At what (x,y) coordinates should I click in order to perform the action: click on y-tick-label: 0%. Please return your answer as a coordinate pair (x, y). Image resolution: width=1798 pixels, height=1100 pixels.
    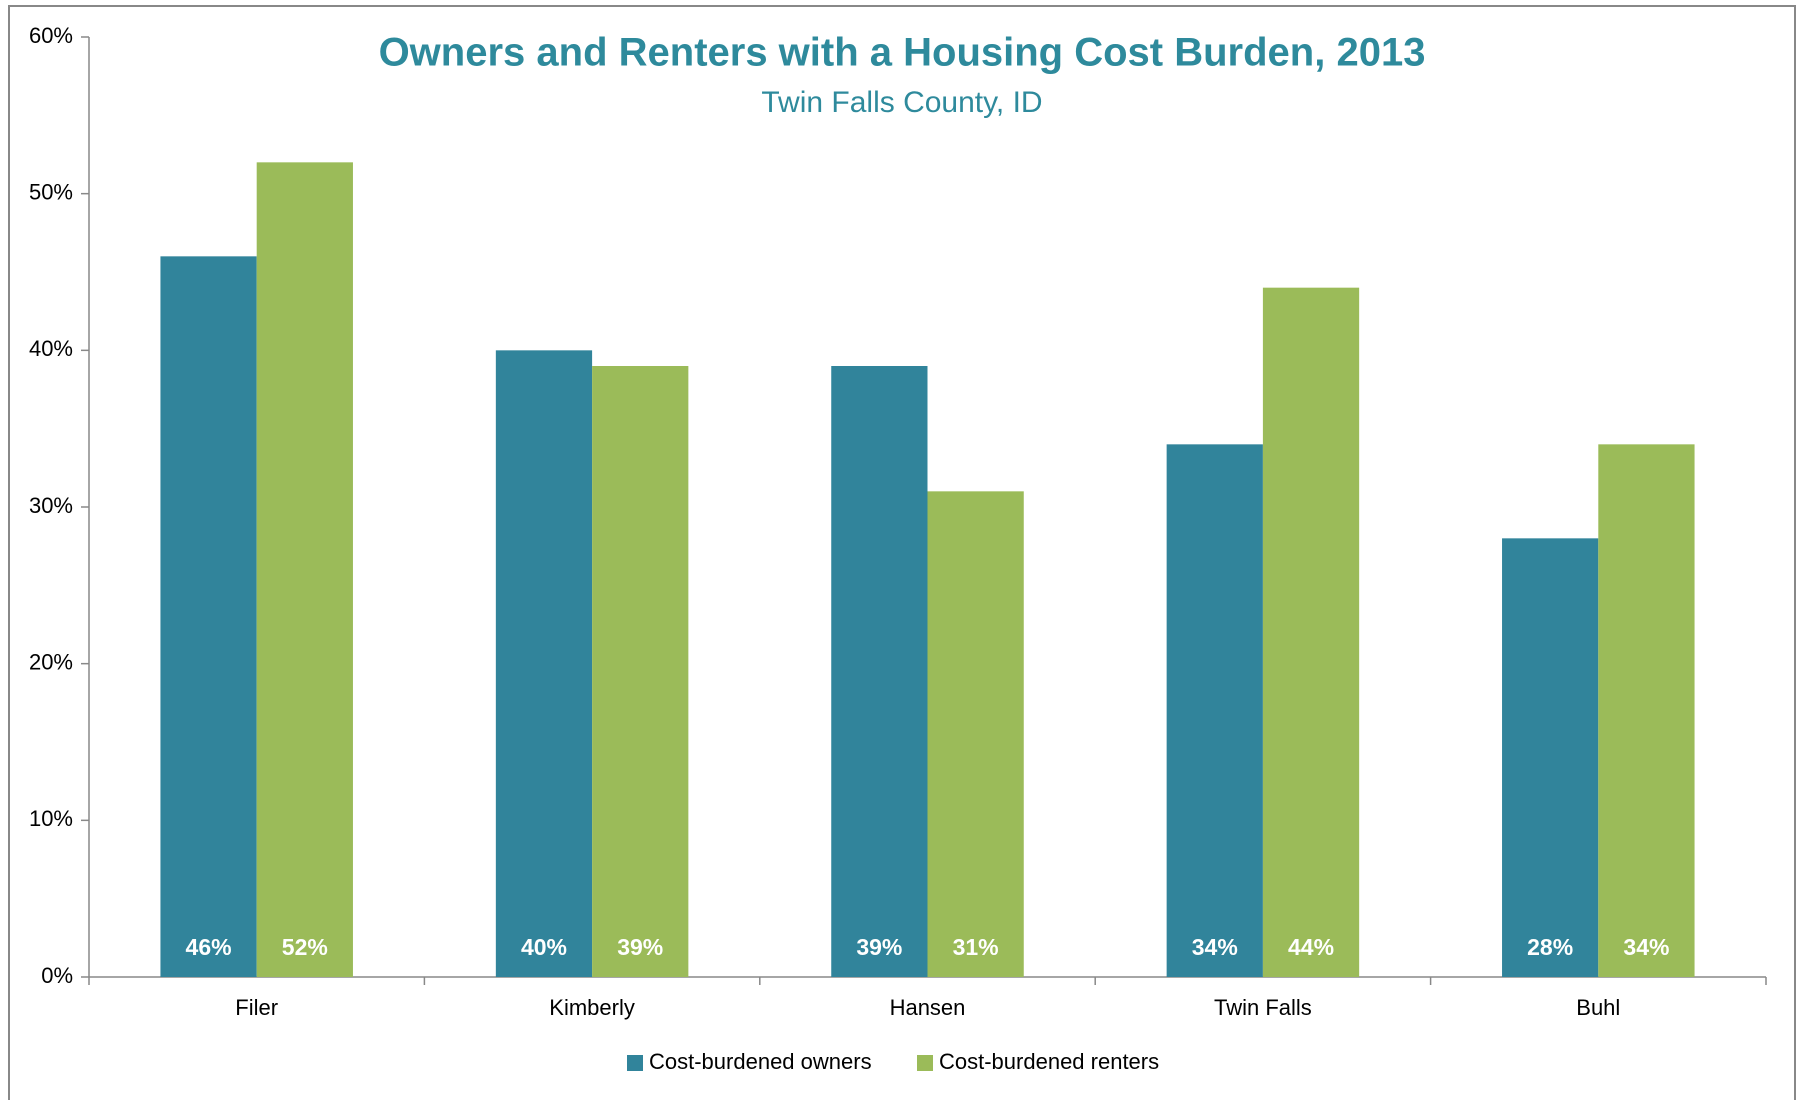
    Looking at the image, I should click on (57, 975).